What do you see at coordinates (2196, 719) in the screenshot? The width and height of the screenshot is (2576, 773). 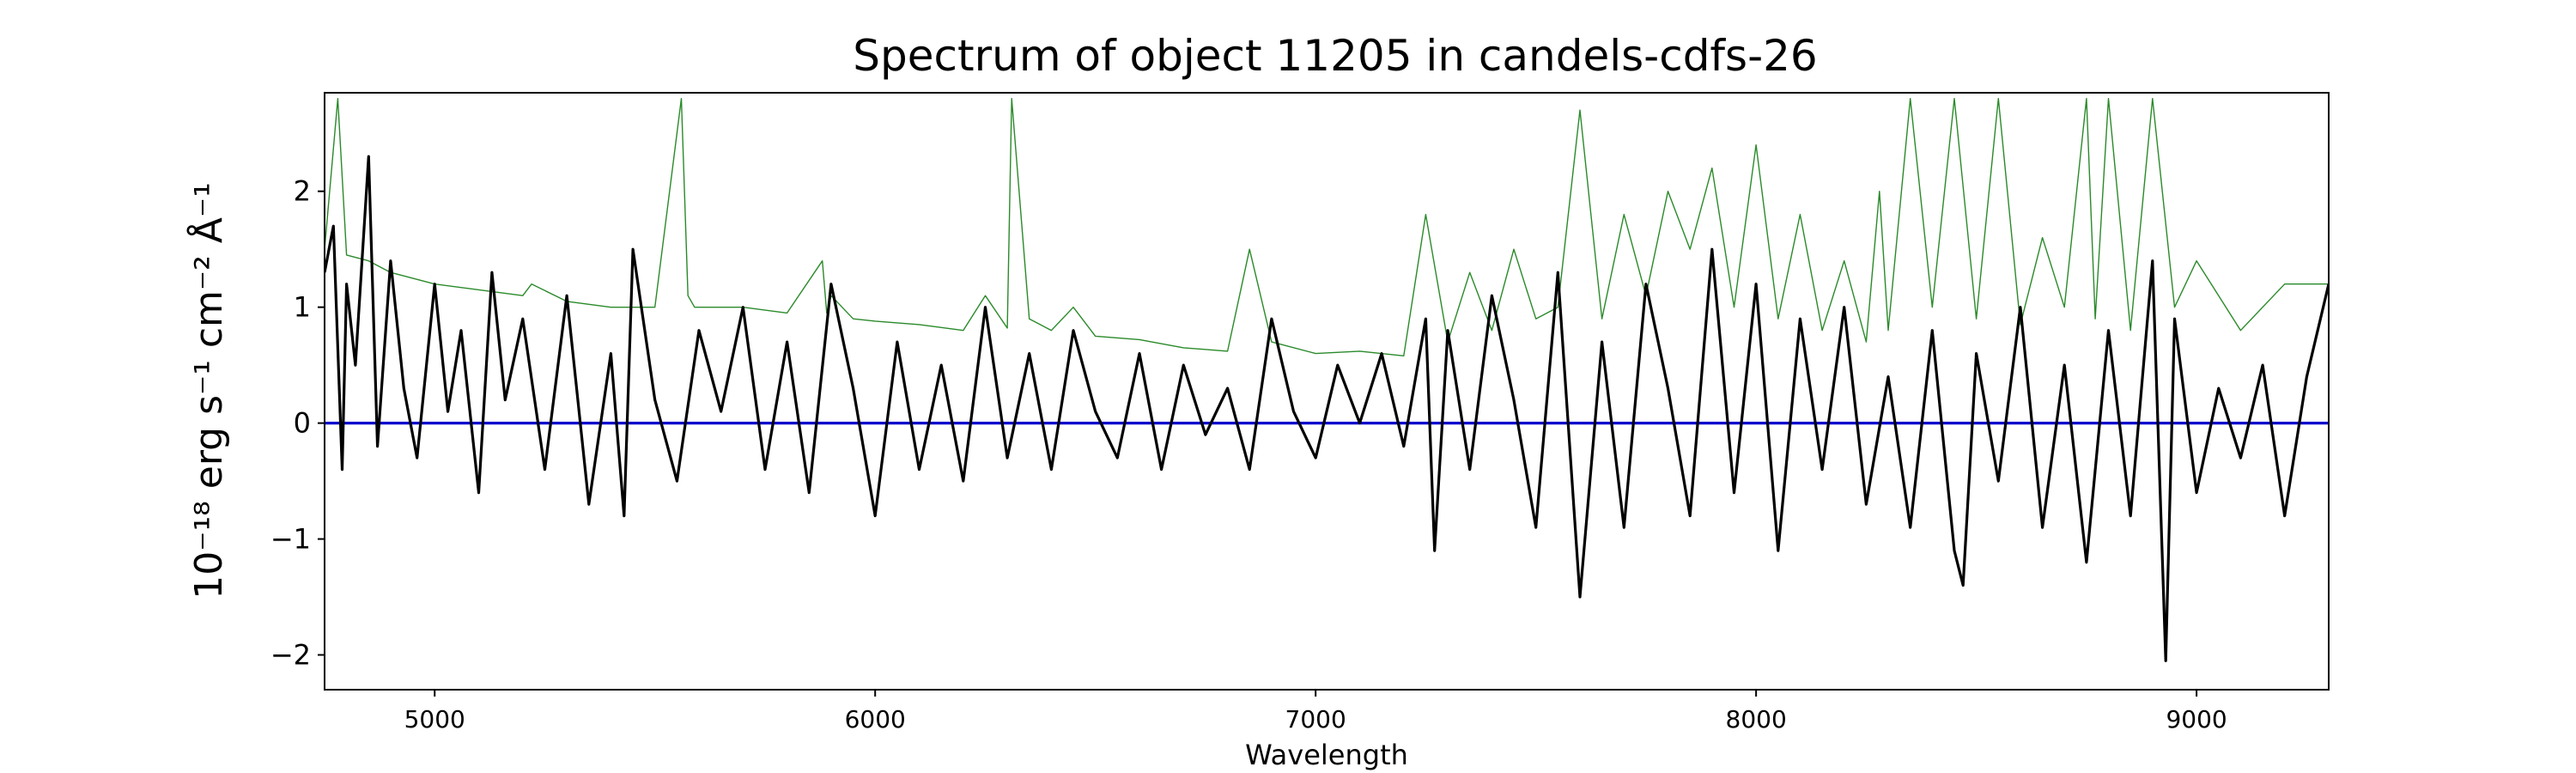 I see `x-tick-label: 9000` at bounding box center [2196, 719].